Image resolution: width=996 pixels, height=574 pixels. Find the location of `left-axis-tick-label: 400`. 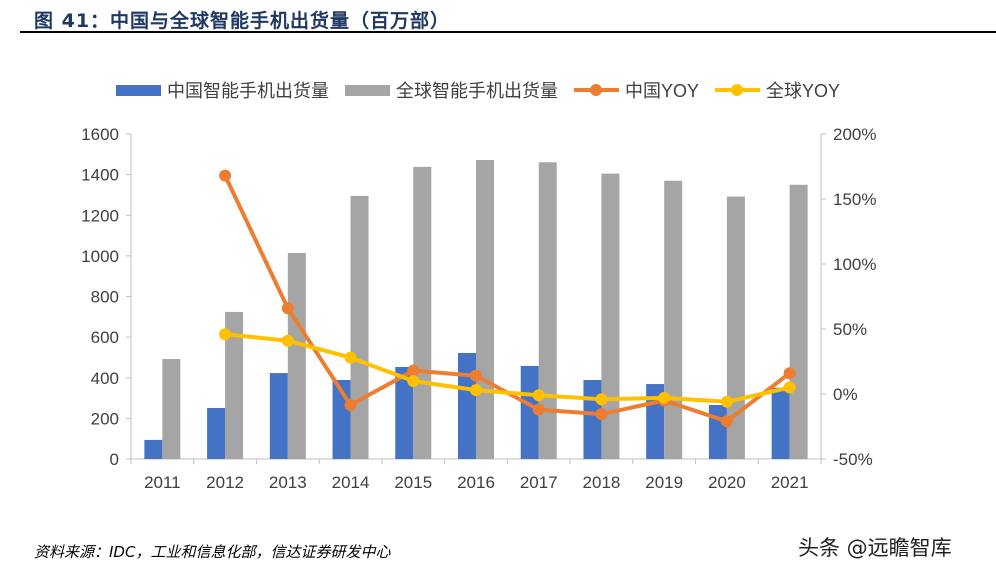

left-axis-tick-label: 400 is located at coordinates (105, 378).